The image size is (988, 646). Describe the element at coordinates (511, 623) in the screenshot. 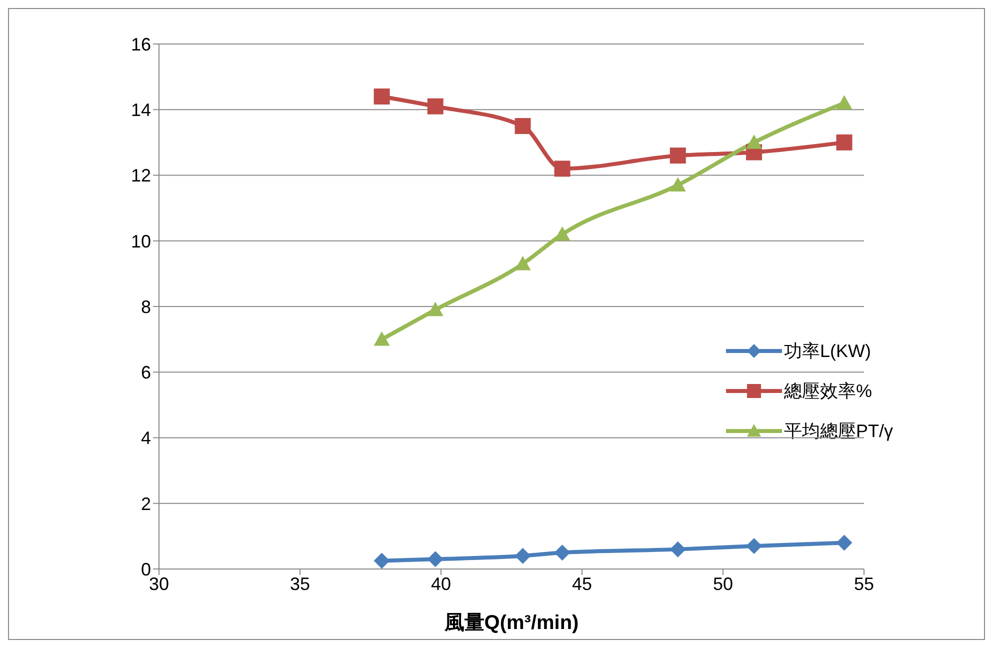

I see `x-axis-title: 風量Q(m³/min)` at that location.